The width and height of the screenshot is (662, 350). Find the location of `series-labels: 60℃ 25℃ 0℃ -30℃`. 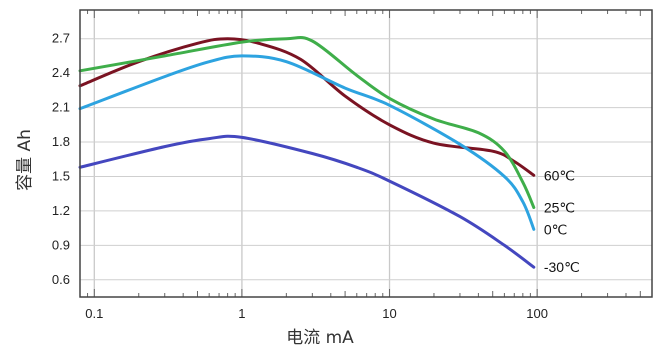

series-labels: 60℃ 25℃ 0℃ -30℃ is located at coordinates (562, 221).